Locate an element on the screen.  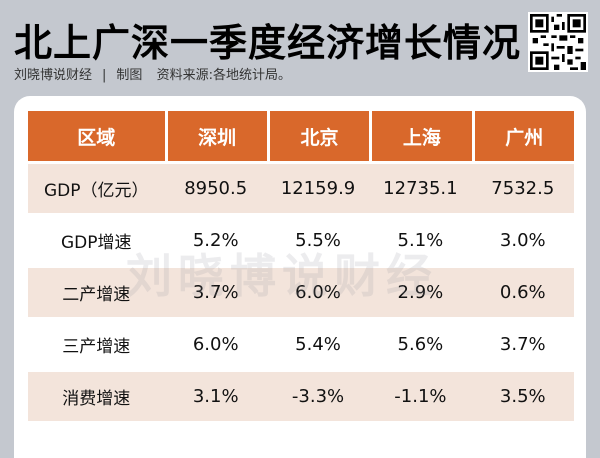
table-row: 消费增速 3.1% -3.3% -1.1% 3.5% is located at coordinates (301, 396).